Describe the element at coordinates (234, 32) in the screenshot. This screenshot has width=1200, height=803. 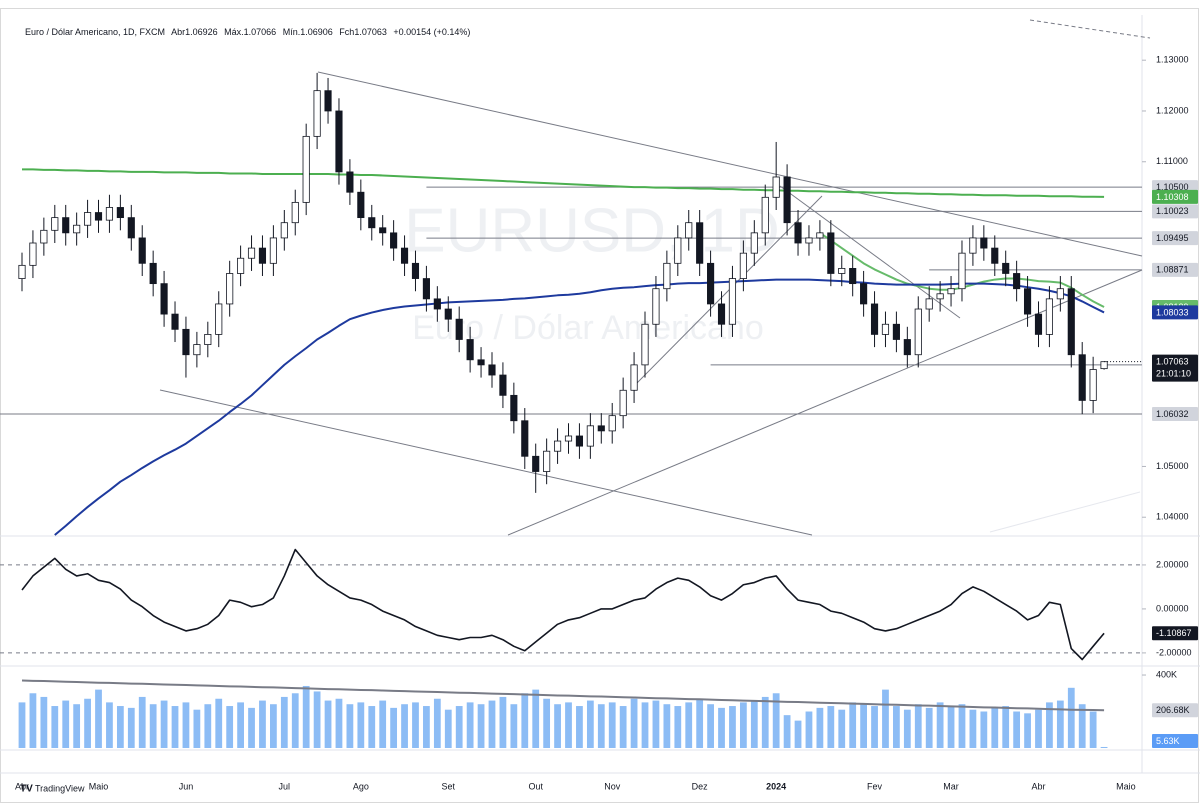
I see `high-label: Máx.` at that location.